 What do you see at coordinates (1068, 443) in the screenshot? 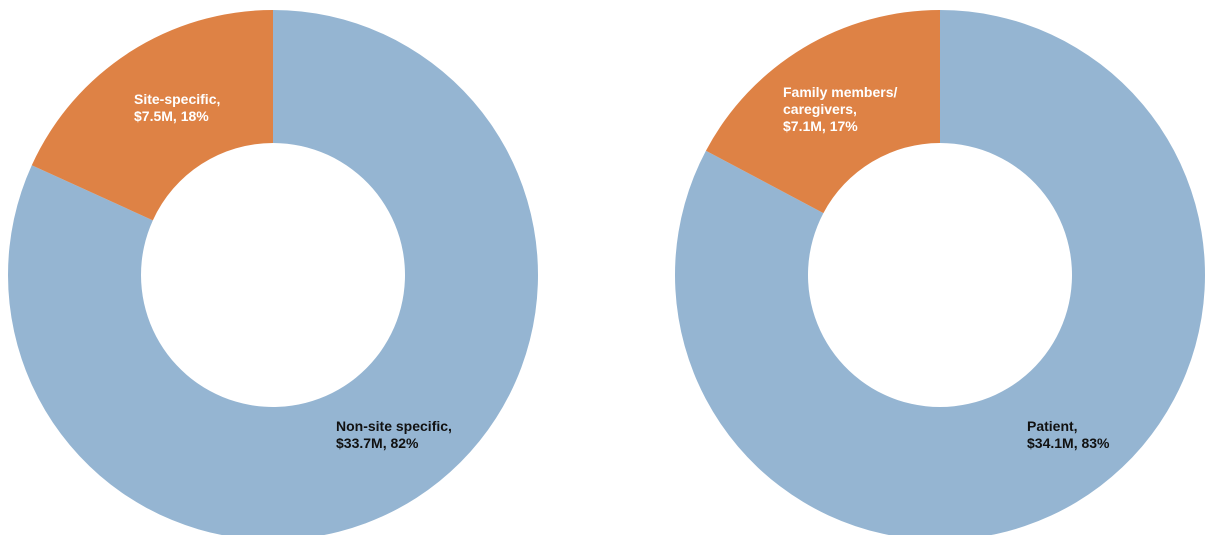
I see `data-label-line: $34.1M, 83%` at bounding box center [1068, 443].